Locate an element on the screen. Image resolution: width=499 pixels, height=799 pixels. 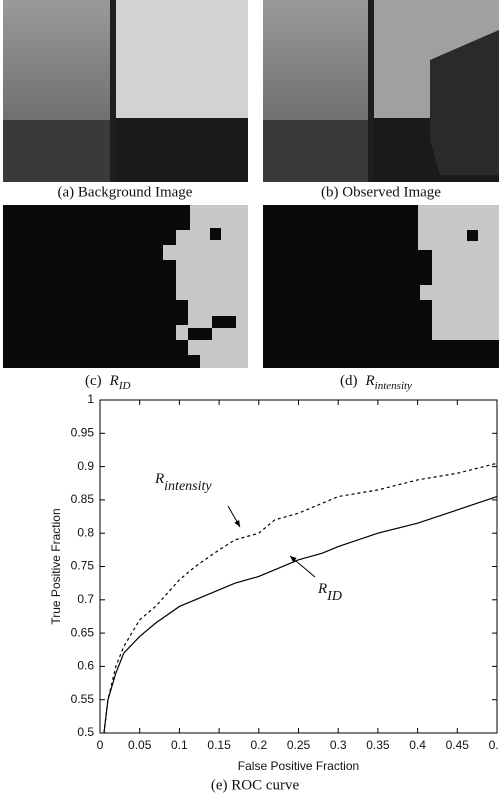
x-tick-label: 0.15 is located at coordinates (219, 745).